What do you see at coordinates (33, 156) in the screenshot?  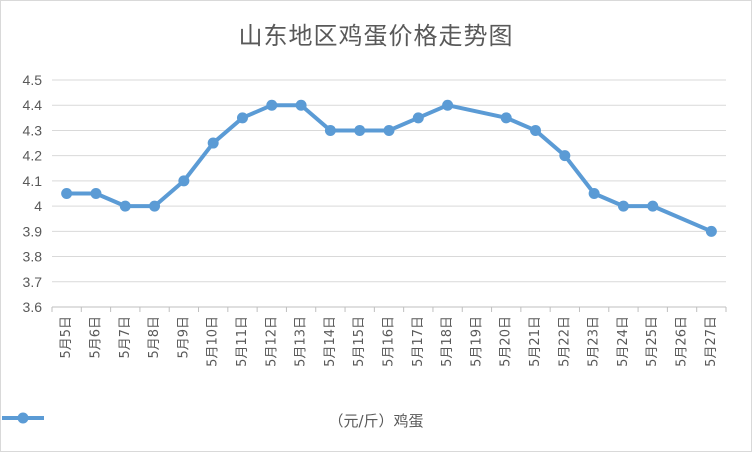 I see `y-tick-label: 4.2` at bounding box center [33, 156].